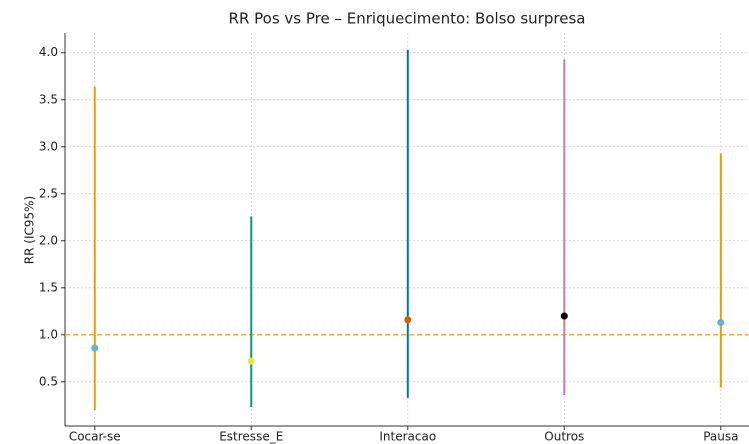  What do you see at coordinates (564, 437) in the screenshot?
I see `x-tick-label: Outros` at bounding box center [564, 437].